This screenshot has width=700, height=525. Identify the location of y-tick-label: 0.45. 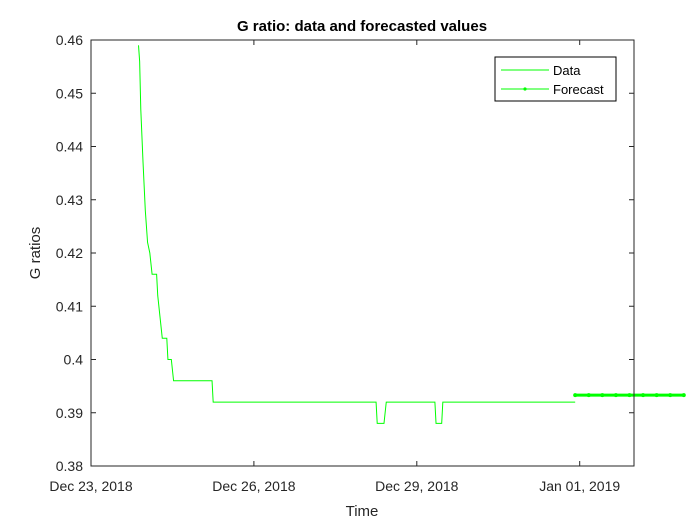
(69, 93).